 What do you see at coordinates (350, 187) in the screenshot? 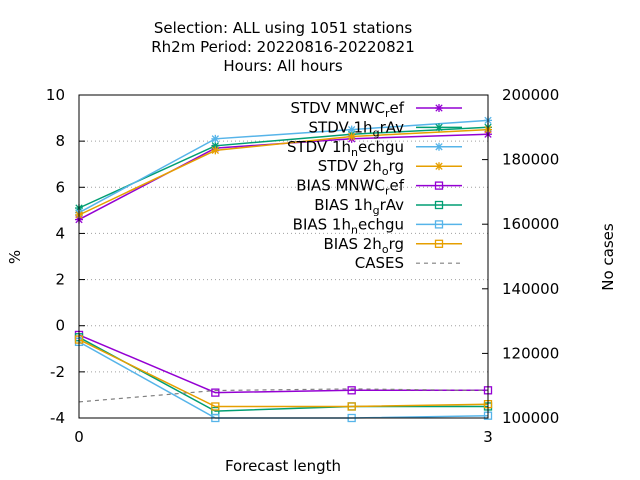
I see `legend-label: BIAS MNWCref` at bounding box center [350, 187].